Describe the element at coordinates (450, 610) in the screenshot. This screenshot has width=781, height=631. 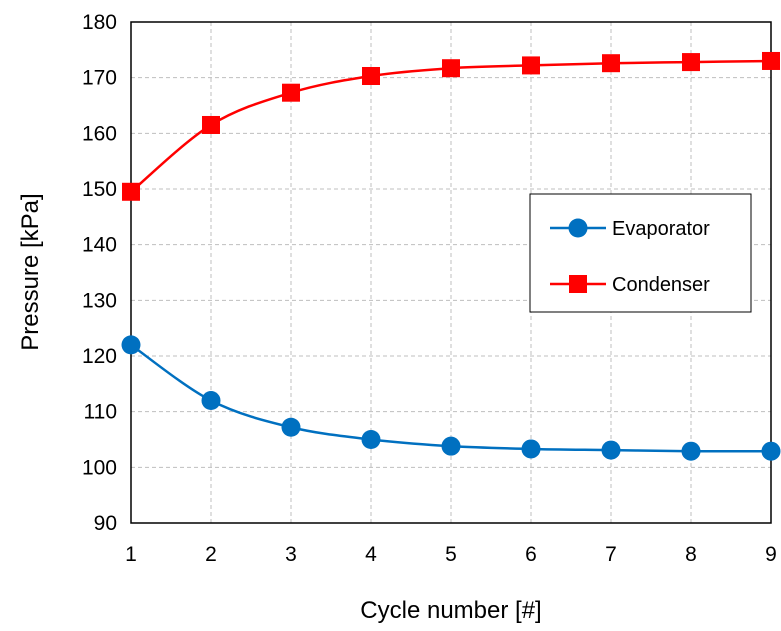
I see `x-axis-title: Cycle number [#]` at that location.